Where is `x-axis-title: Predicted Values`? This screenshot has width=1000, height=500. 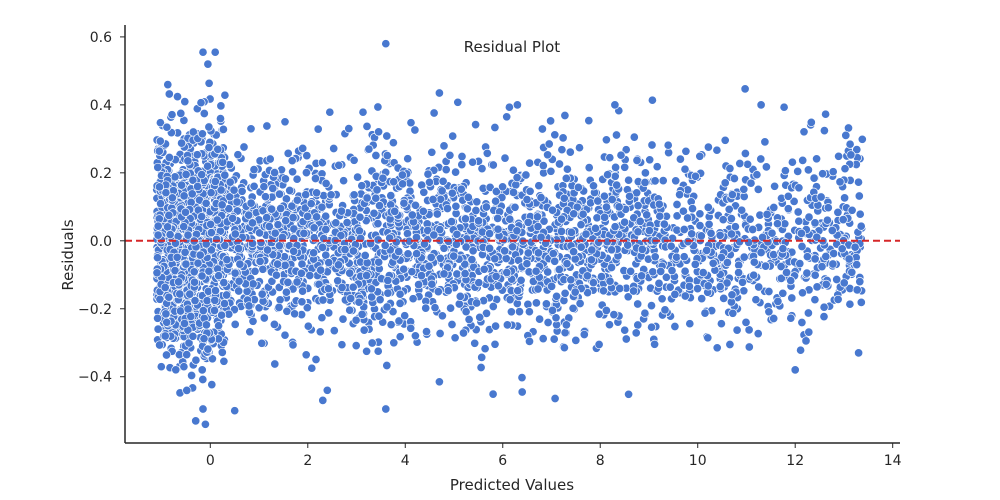 x-axis-title: Predicted Values is located at coordinates (512, 485).